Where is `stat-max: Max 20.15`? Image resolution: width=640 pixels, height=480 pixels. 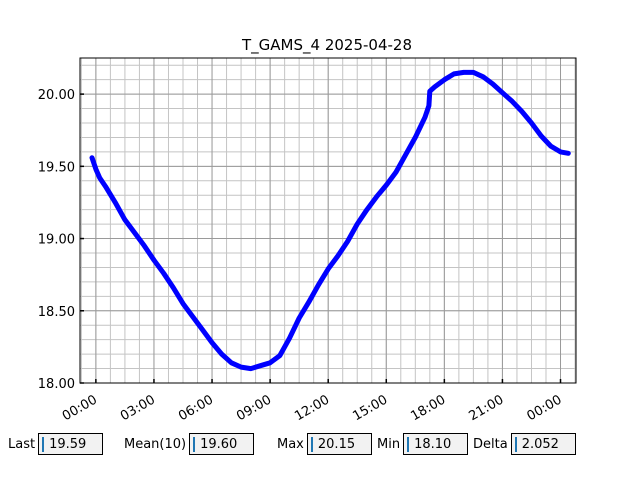 stat-max: Max 20.15 is located at coordinates (324, 444).